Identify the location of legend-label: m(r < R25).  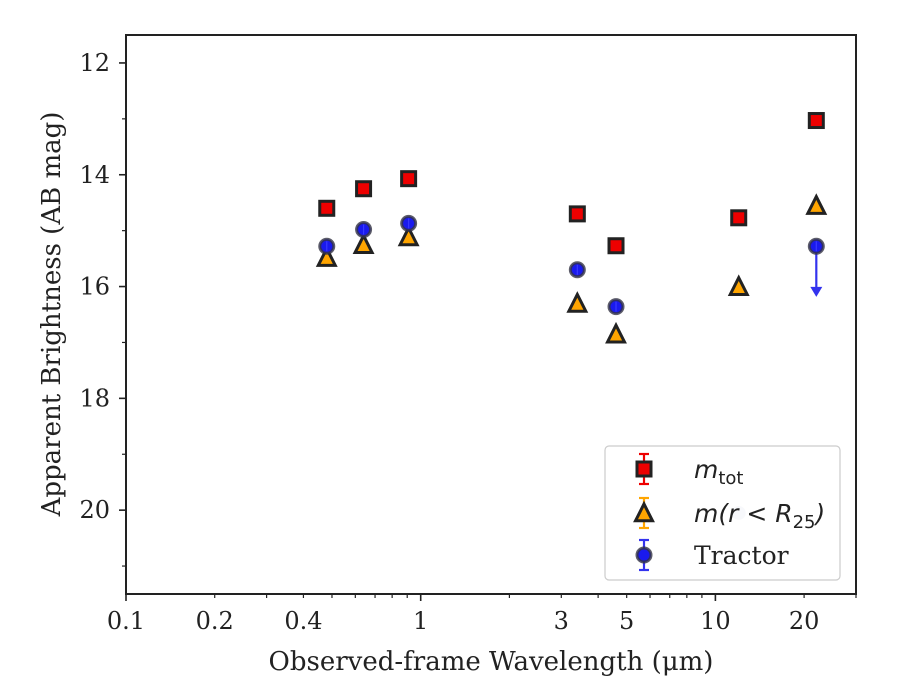
(759, 516).